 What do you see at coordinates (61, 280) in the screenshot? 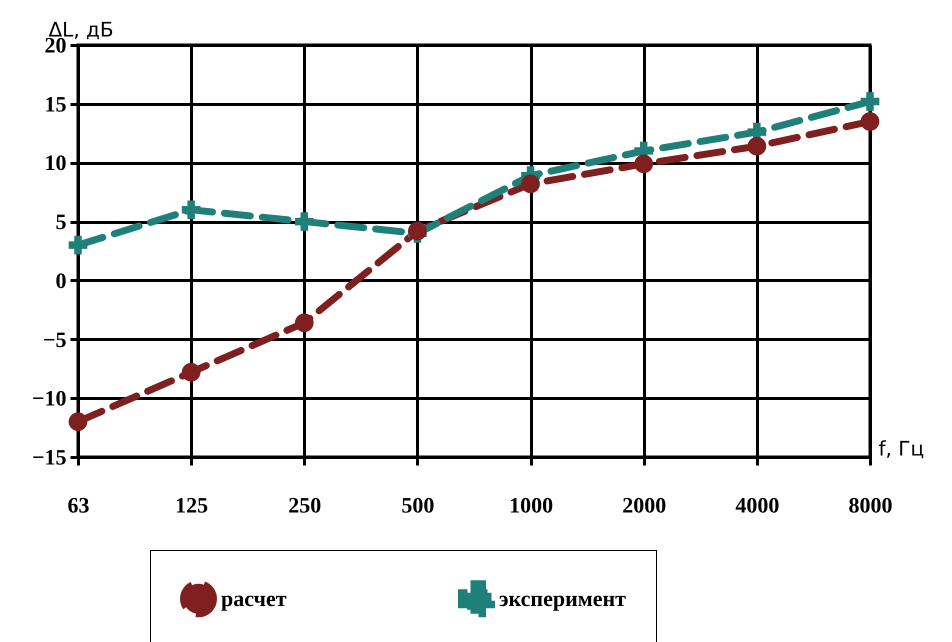
I see `y-tick-label: 0` at bounding box center [61, 280].